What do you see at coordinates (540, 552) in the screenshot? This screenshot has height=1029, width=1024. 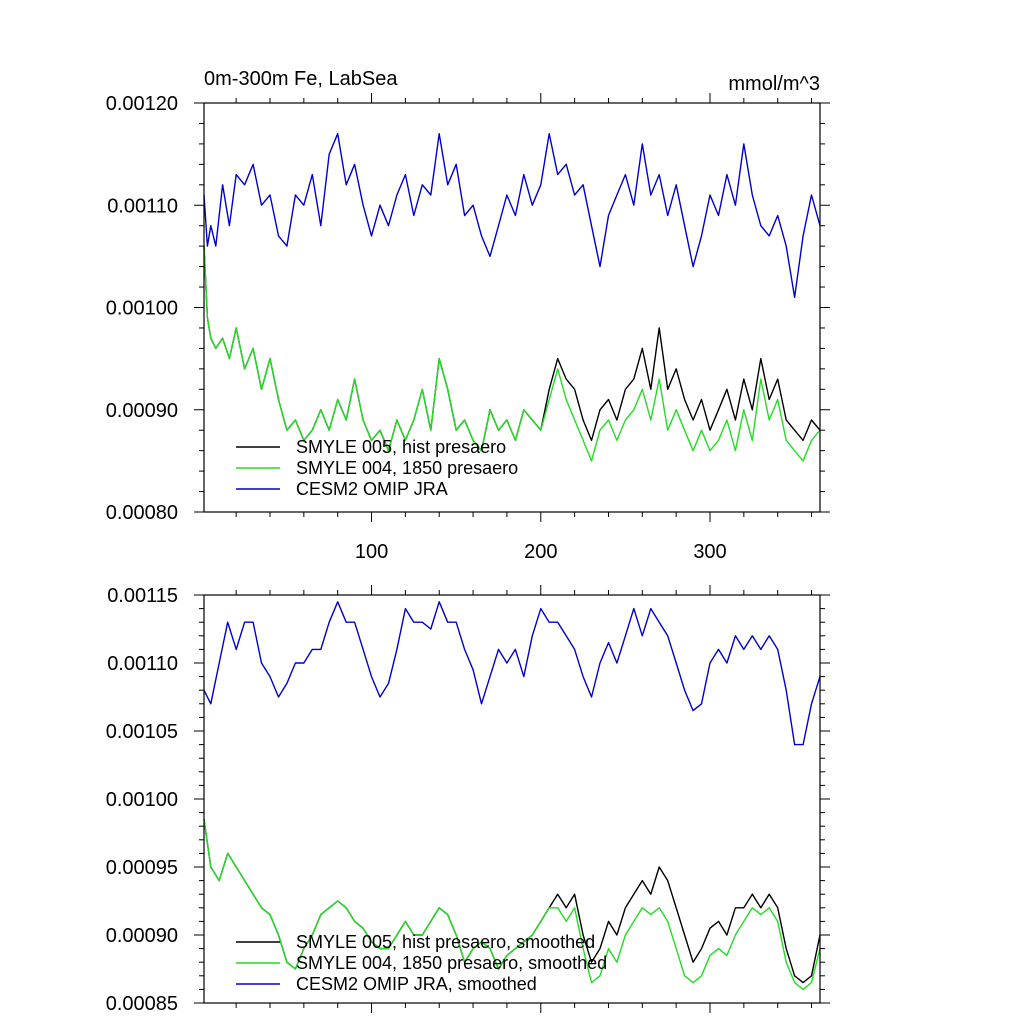 I see `x-tick-label: 200` at bounding box center [540, 552].